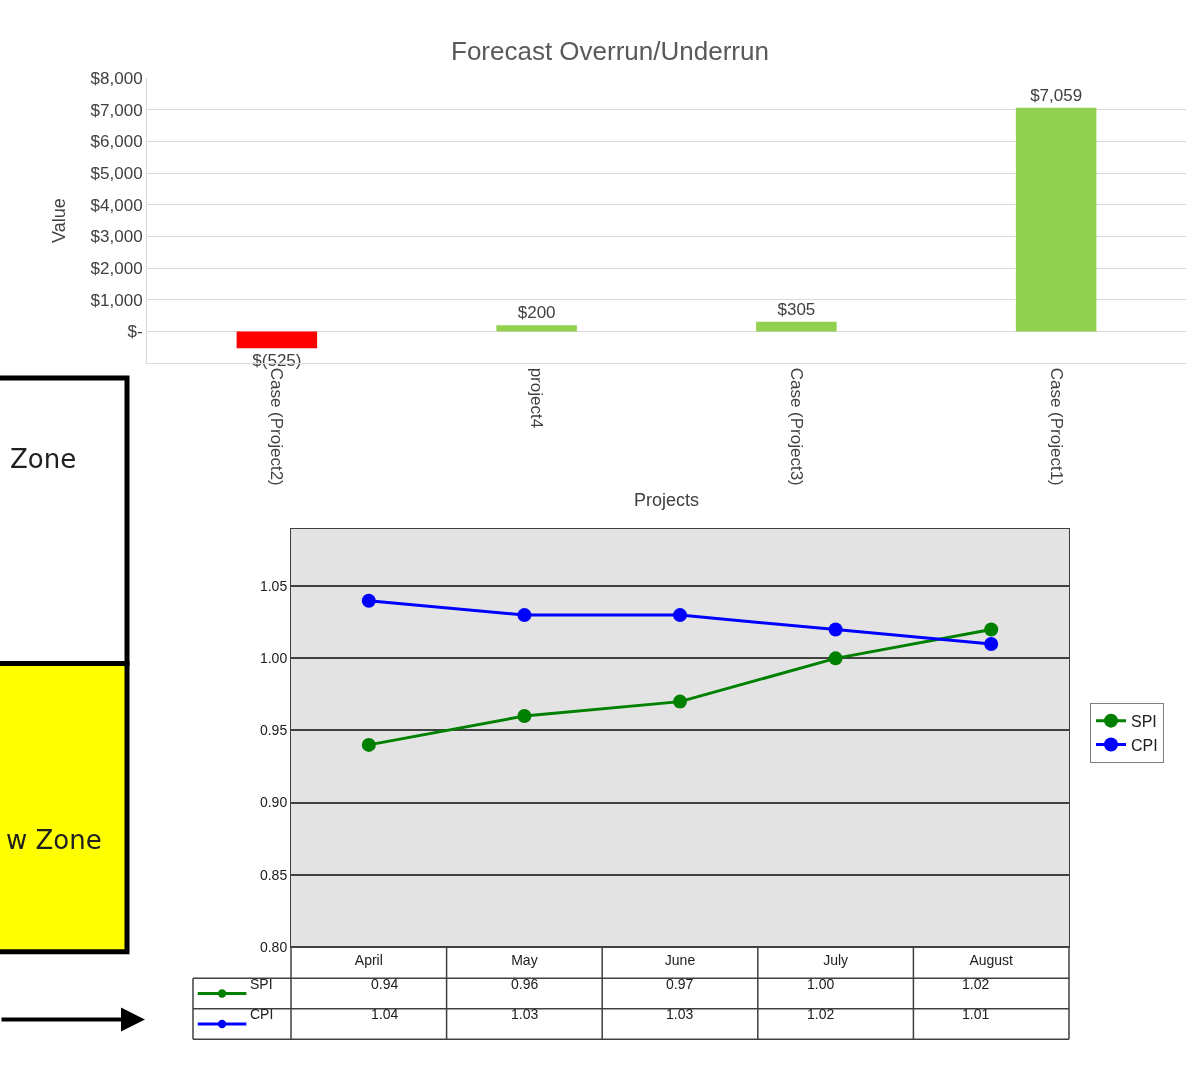 This screenshot has height=1065, width=1186. What do you see at coordinates (610, 51) in the screenshot?
I see `chart-title: Forecast Overrun/Underrun` at bounding box center [610, 51].